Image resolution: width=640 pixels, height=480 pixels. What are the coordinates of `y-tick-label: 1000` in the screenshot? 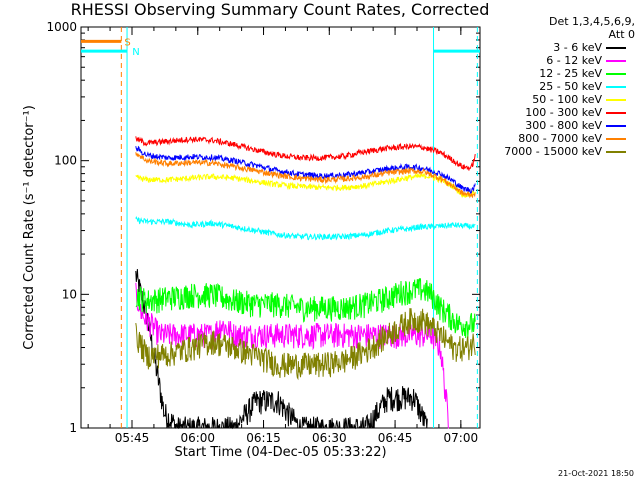 It's located at (61, 27).